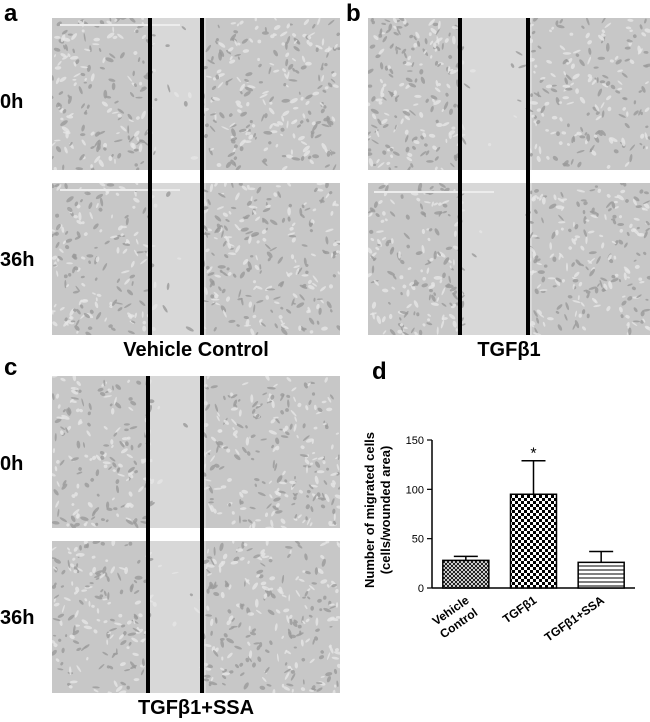 The height and width of the screenshot is (722, 650). What do you see at coordinates (196, 350) in the screenshot?
I see `caption-vehicle-control: Vehicle Control` at bounding box center [196, 350].